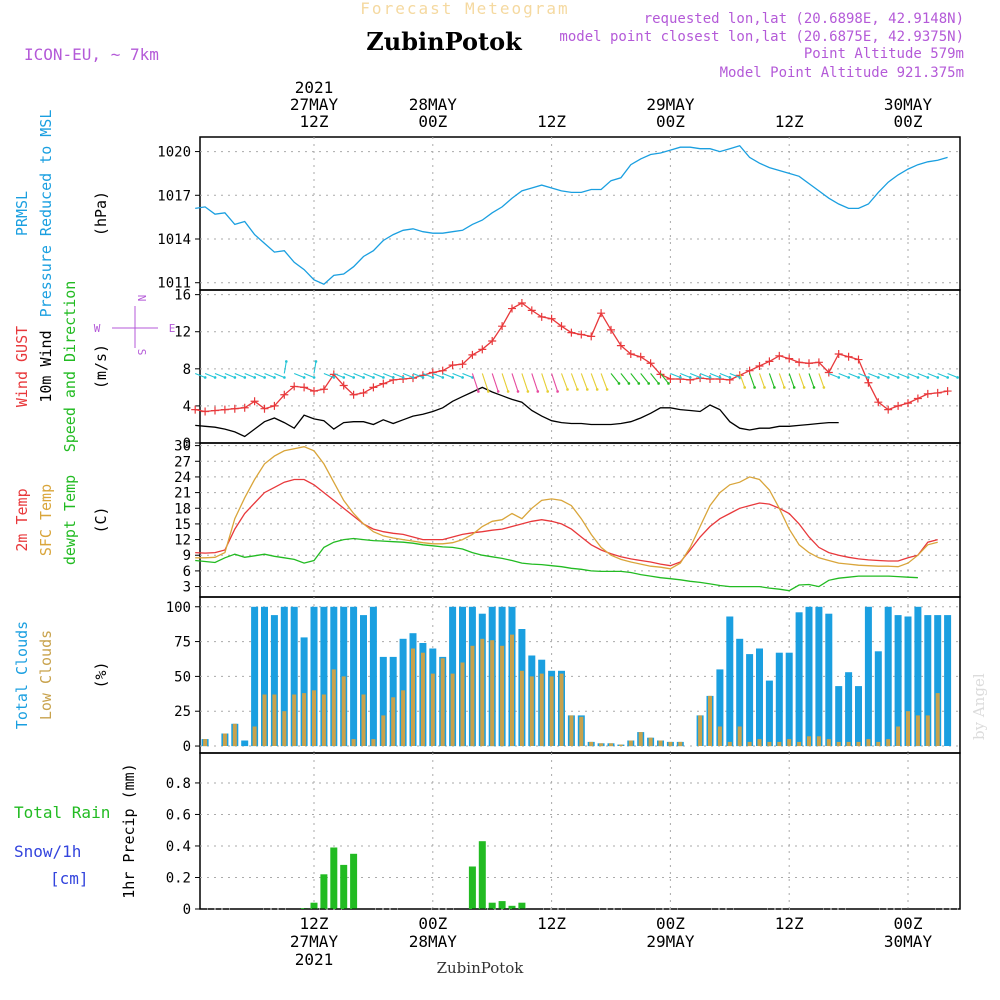  Describe the element at coordinates (789, 923) in the screenshot. I see `bottom-time-tick-label: 12Z` at that location.